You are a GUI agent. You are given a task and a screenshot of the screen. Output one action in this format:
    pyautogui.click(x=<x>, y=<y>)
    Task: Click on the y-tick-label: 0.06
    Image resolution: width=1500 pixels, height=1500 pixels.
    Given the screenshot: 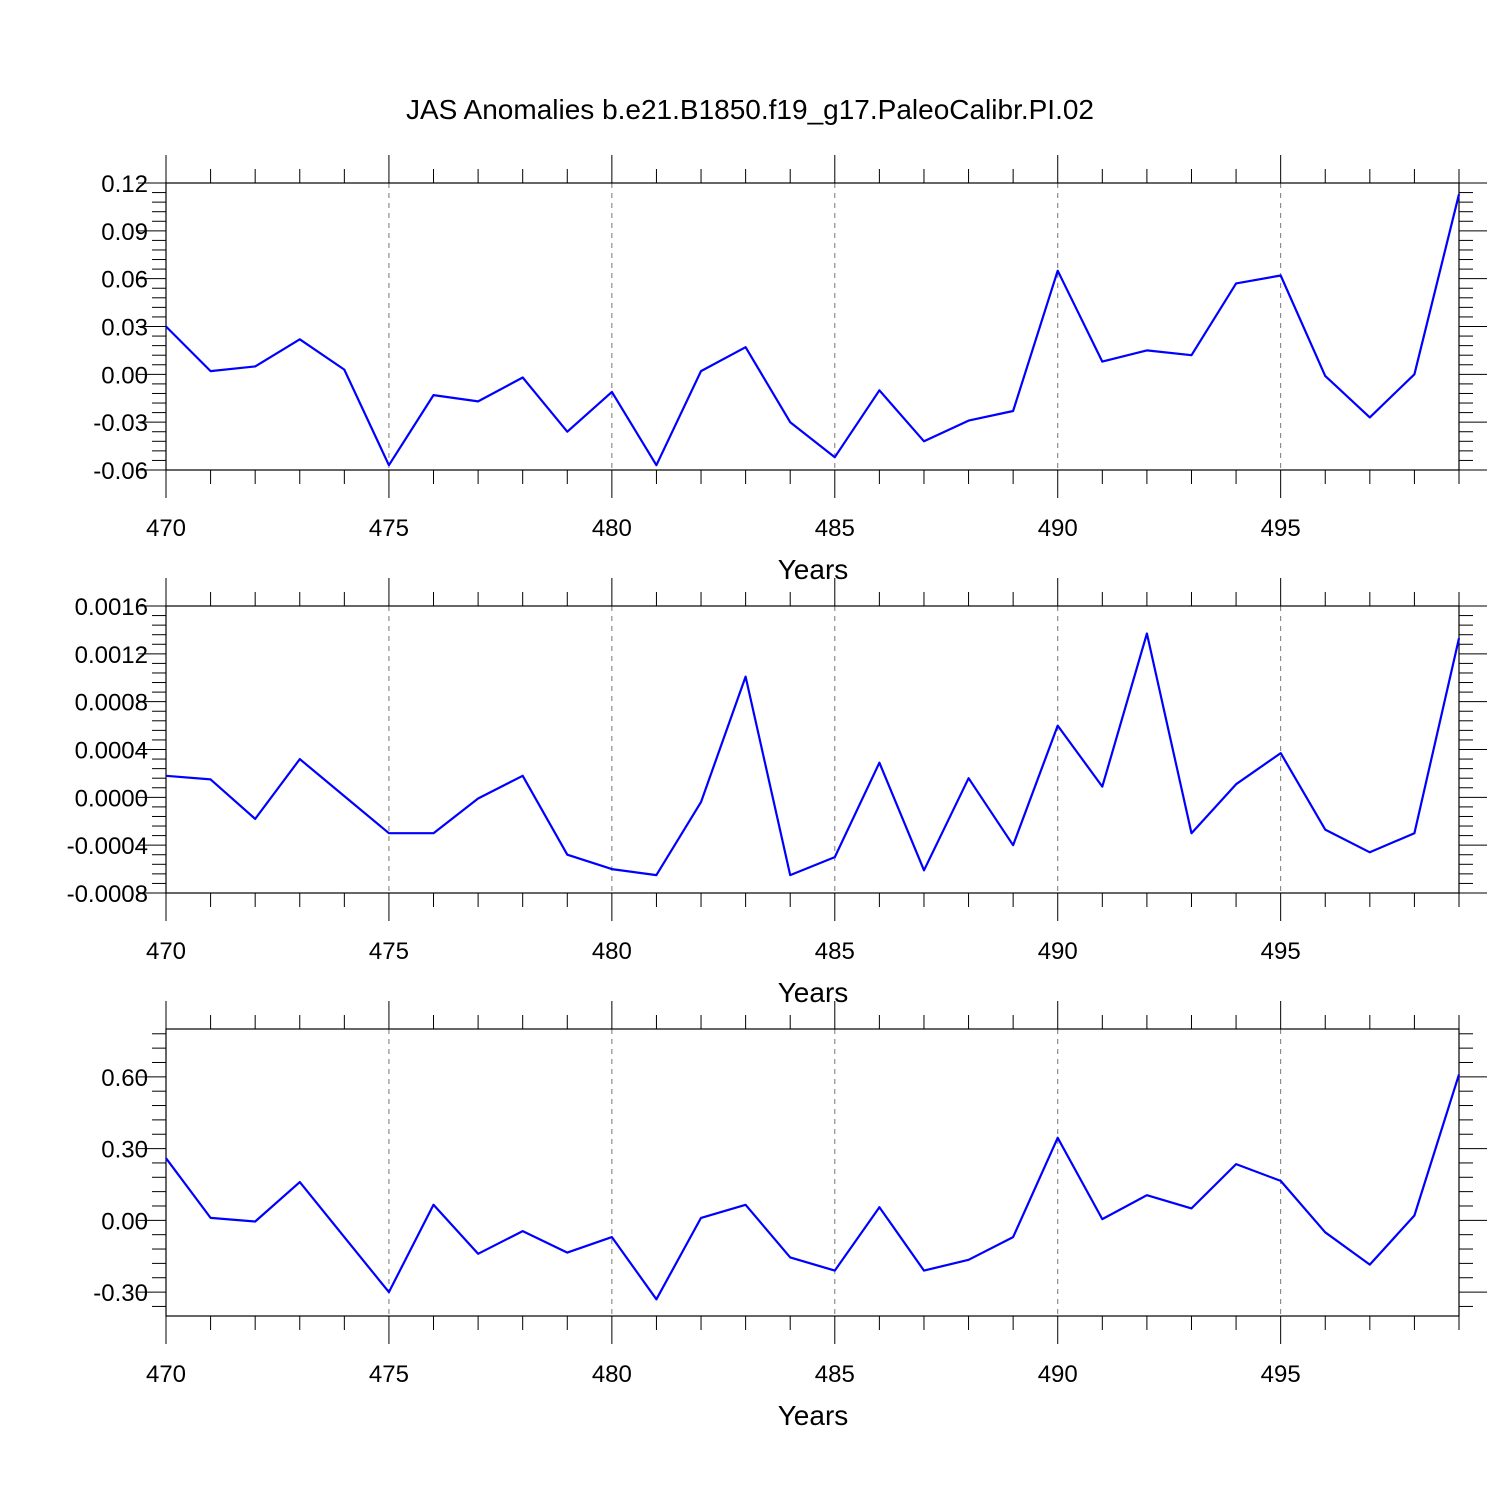 What is the action you would take?
    pyautogui.click(x=124, y=280)
    